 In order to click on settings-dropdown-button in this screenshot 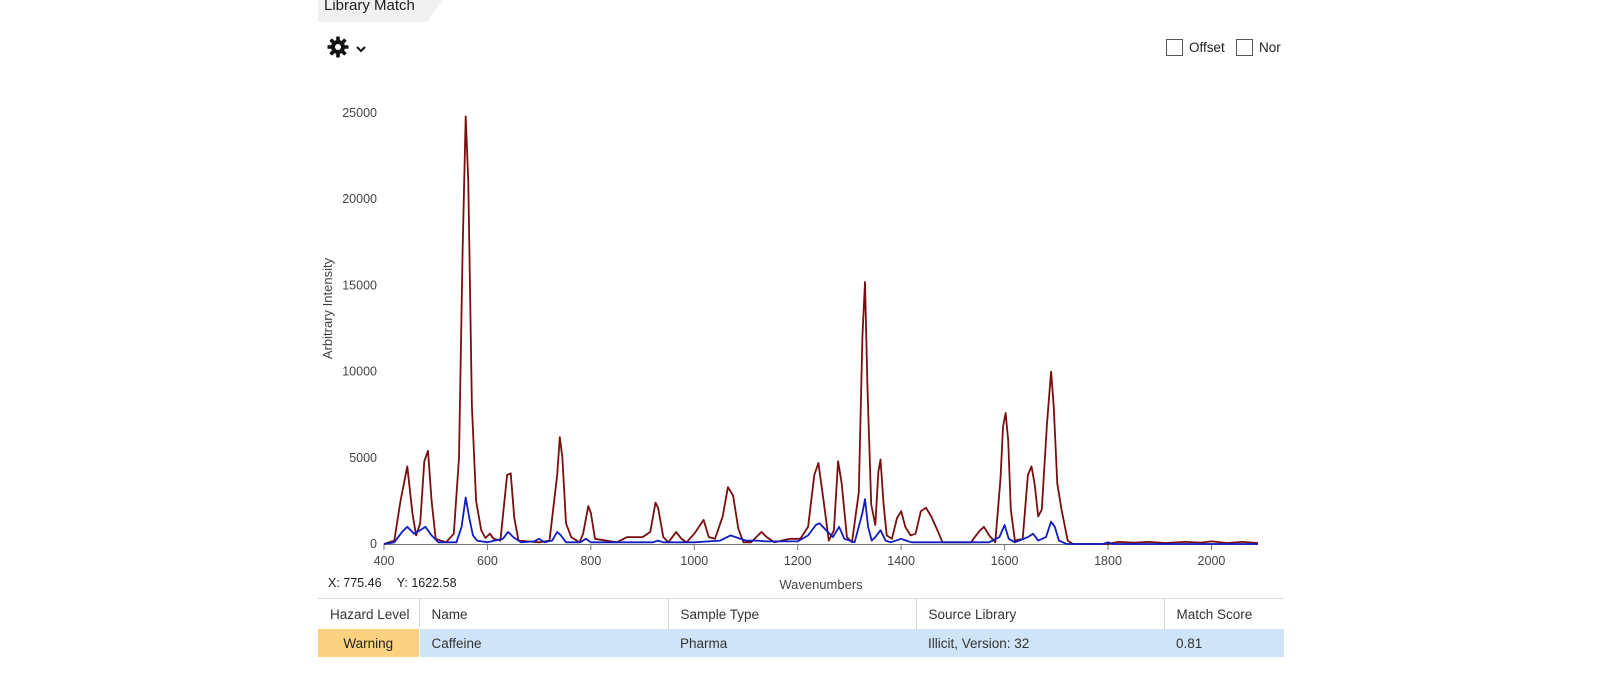, I will do `click(348, 47)`.